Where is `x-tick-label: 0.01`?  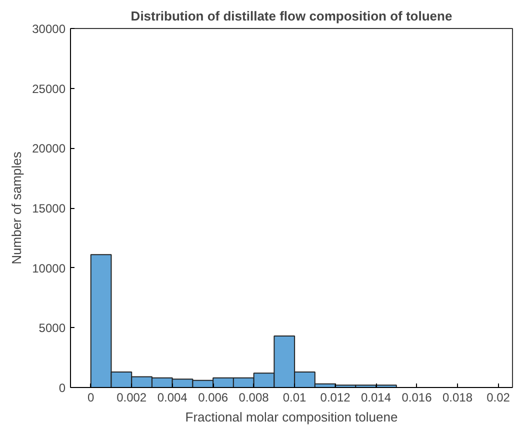
x-tick-label: 0.01 is located at coordinates (294, 397).